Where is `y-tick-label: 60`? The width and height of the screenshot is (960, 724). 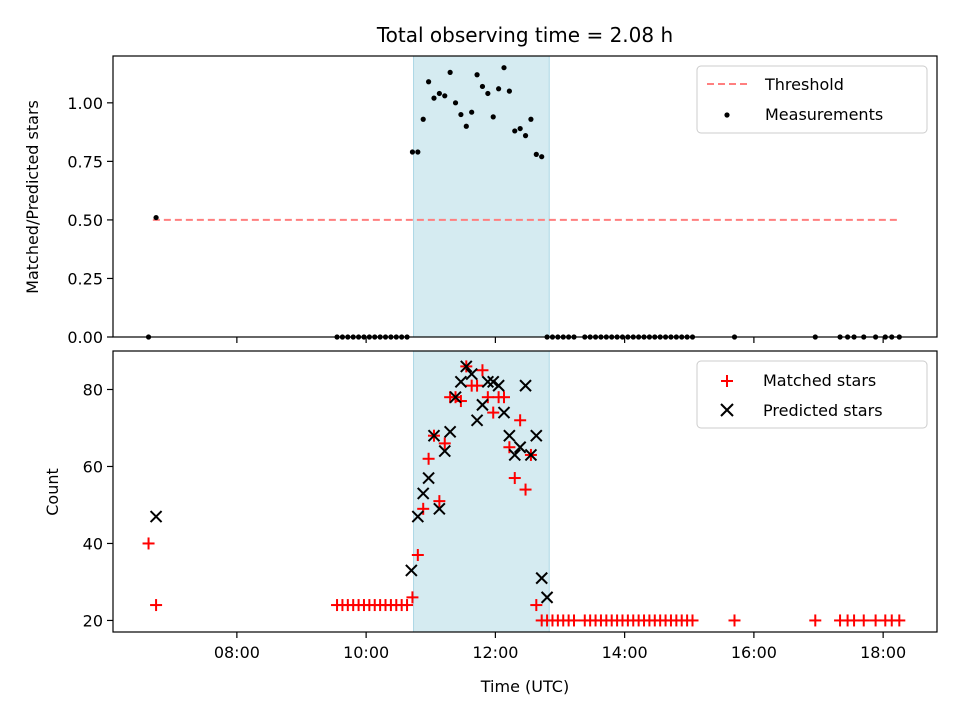
y-tick-label: 60 is located at coordinates (93, 466).